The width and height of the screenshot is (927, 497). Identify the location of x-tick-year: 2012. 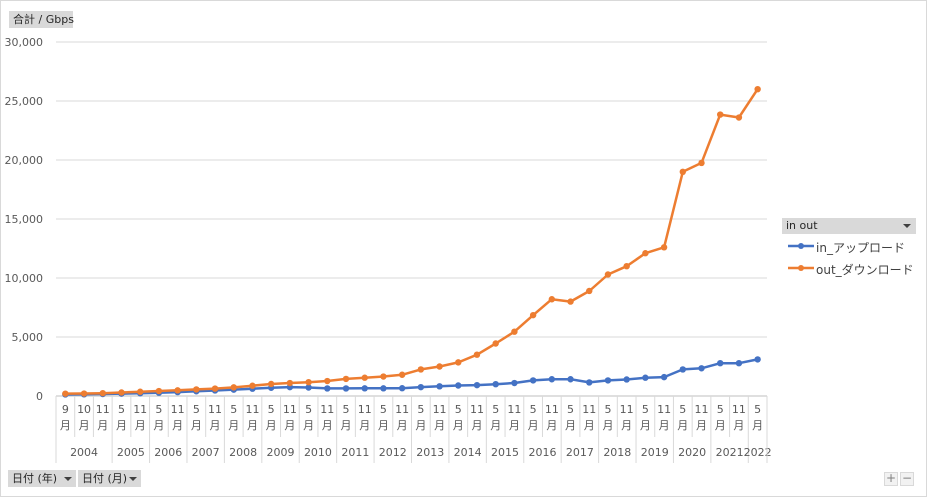
(393, 452).